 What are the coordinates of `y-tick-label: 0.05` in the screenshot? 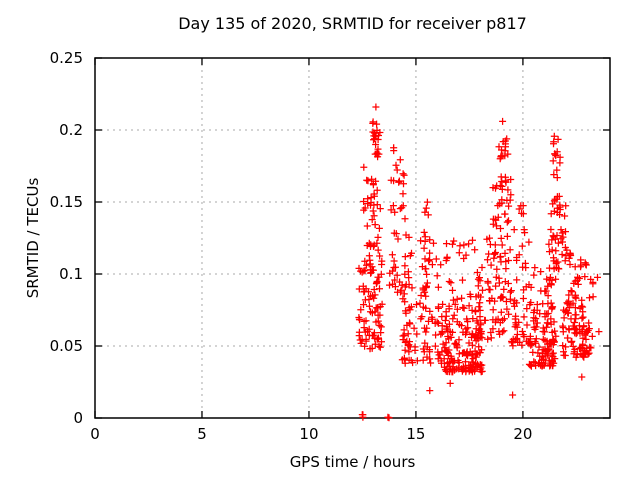 It's located at (66, 346).